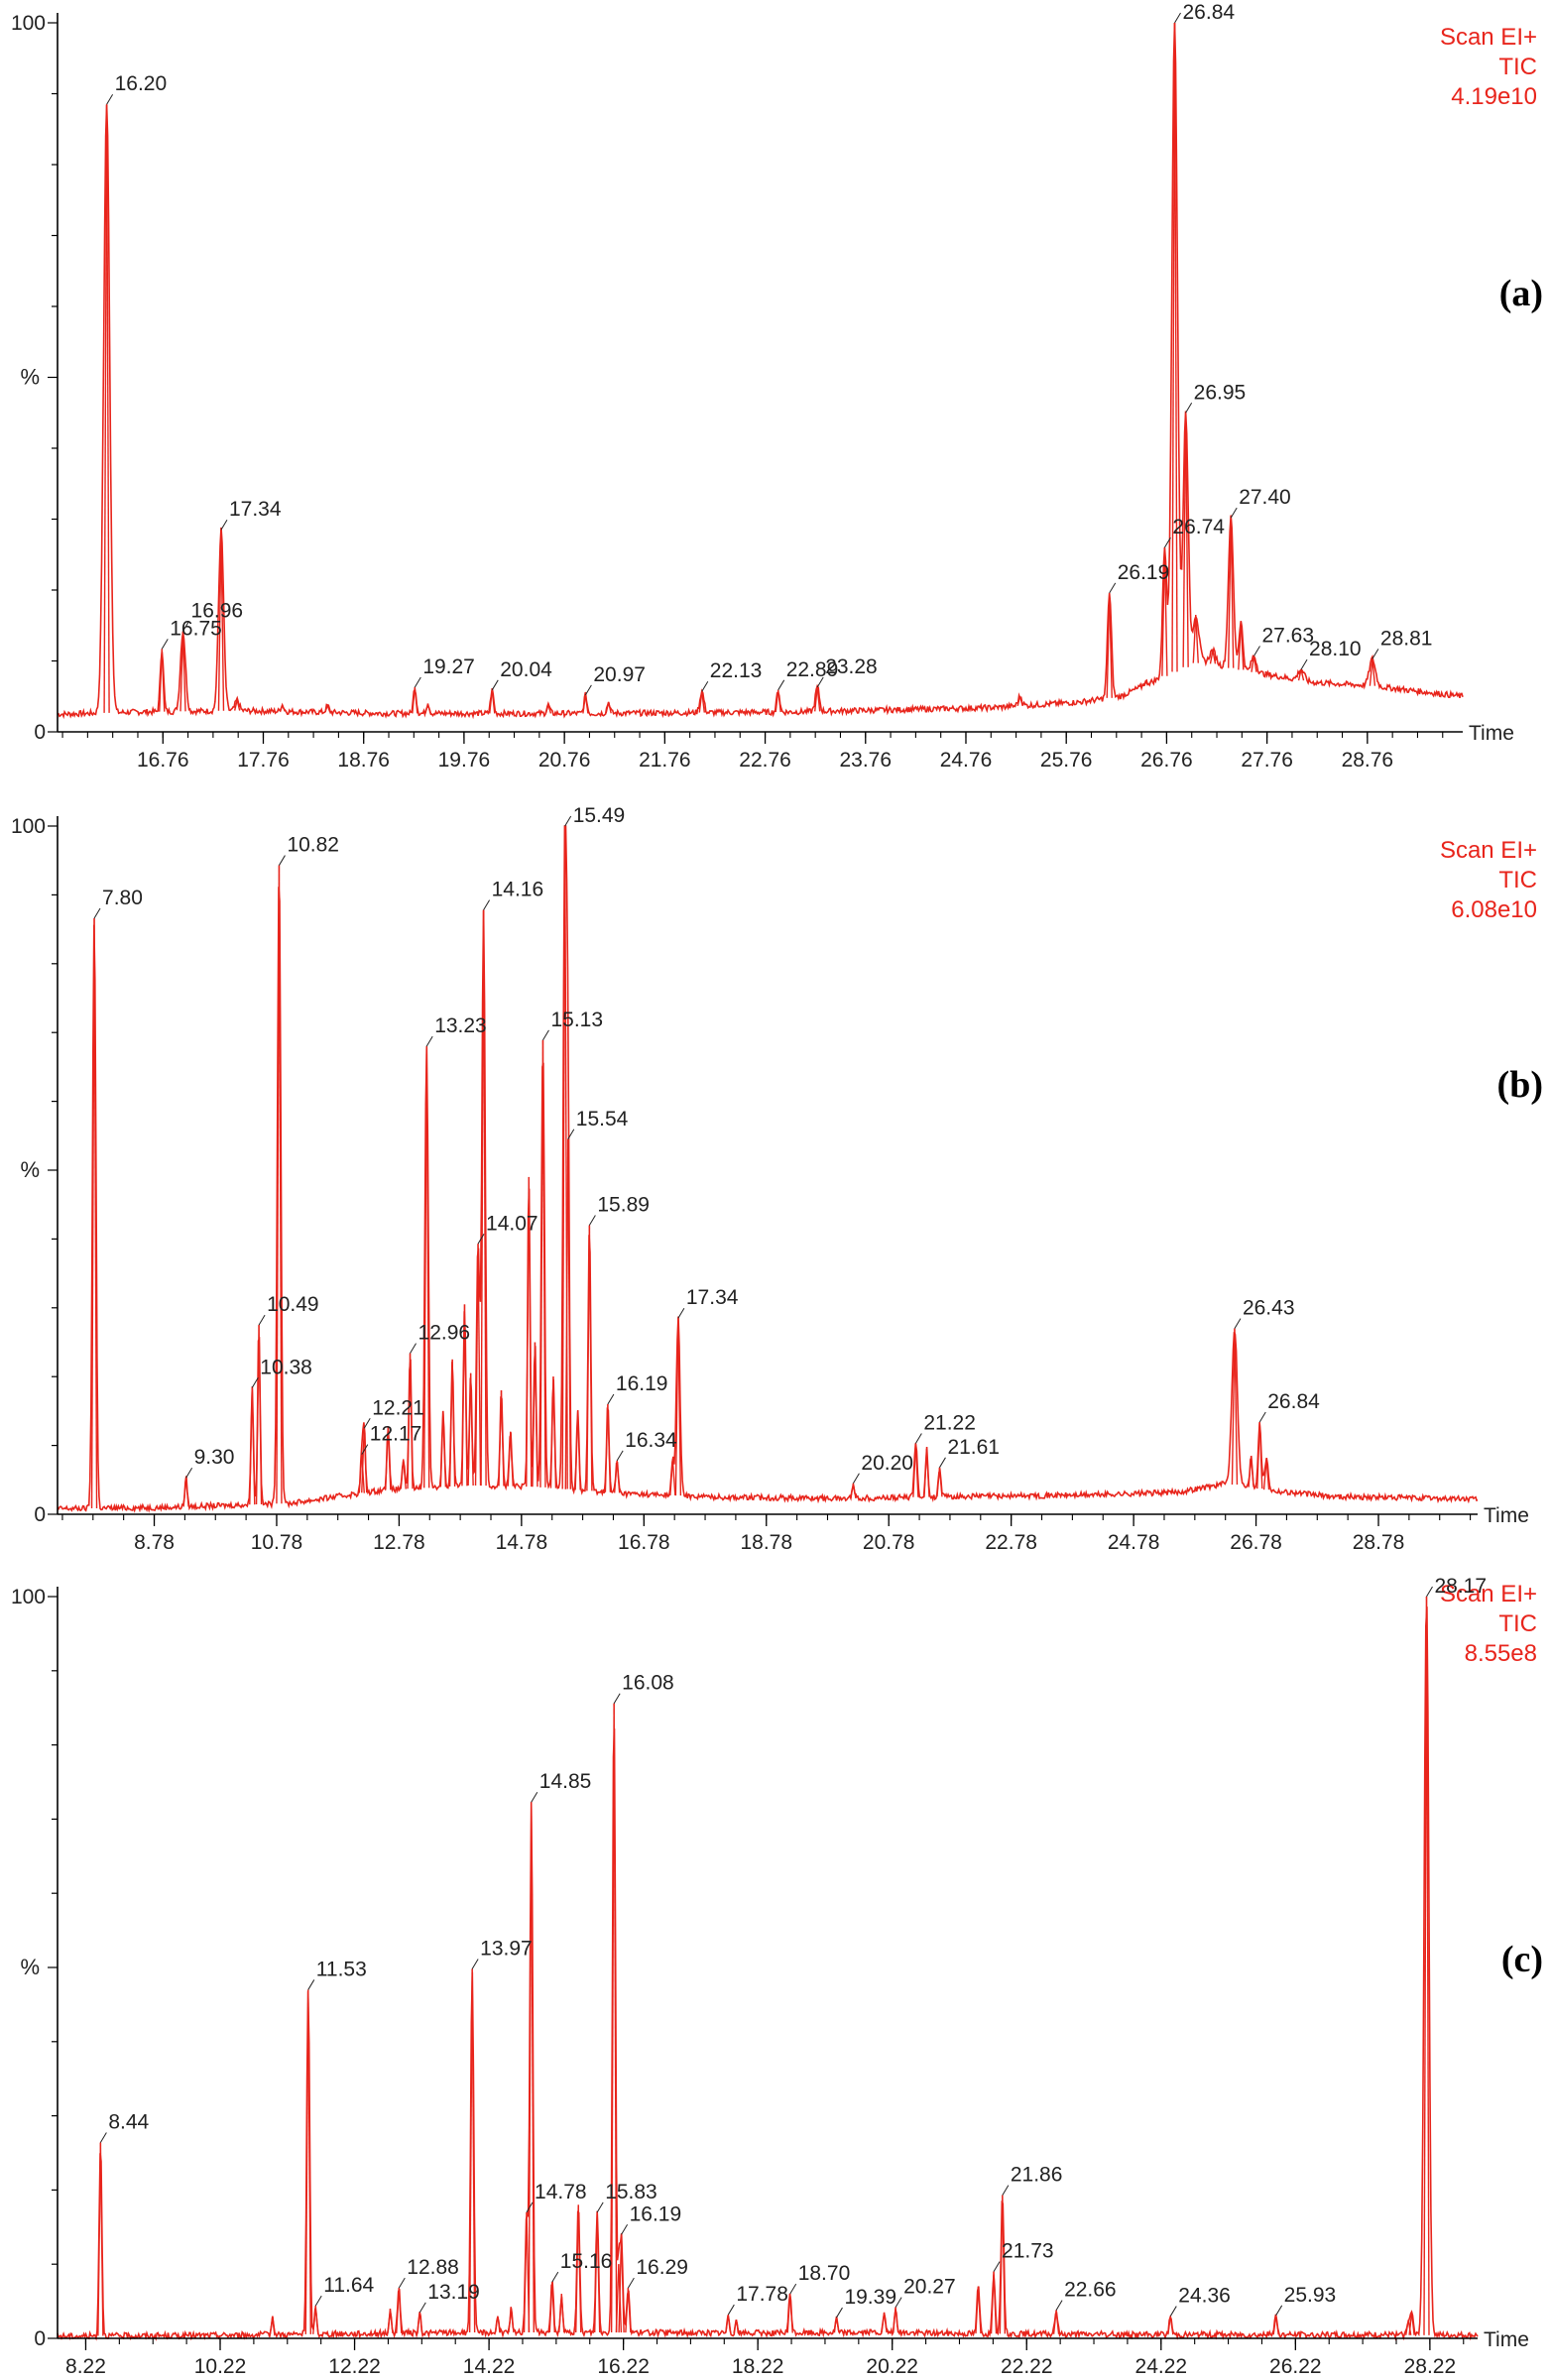  Describe the element at coordinates (316, 2320) in the screenshot. I see `peak-11.64-tail` at that location.